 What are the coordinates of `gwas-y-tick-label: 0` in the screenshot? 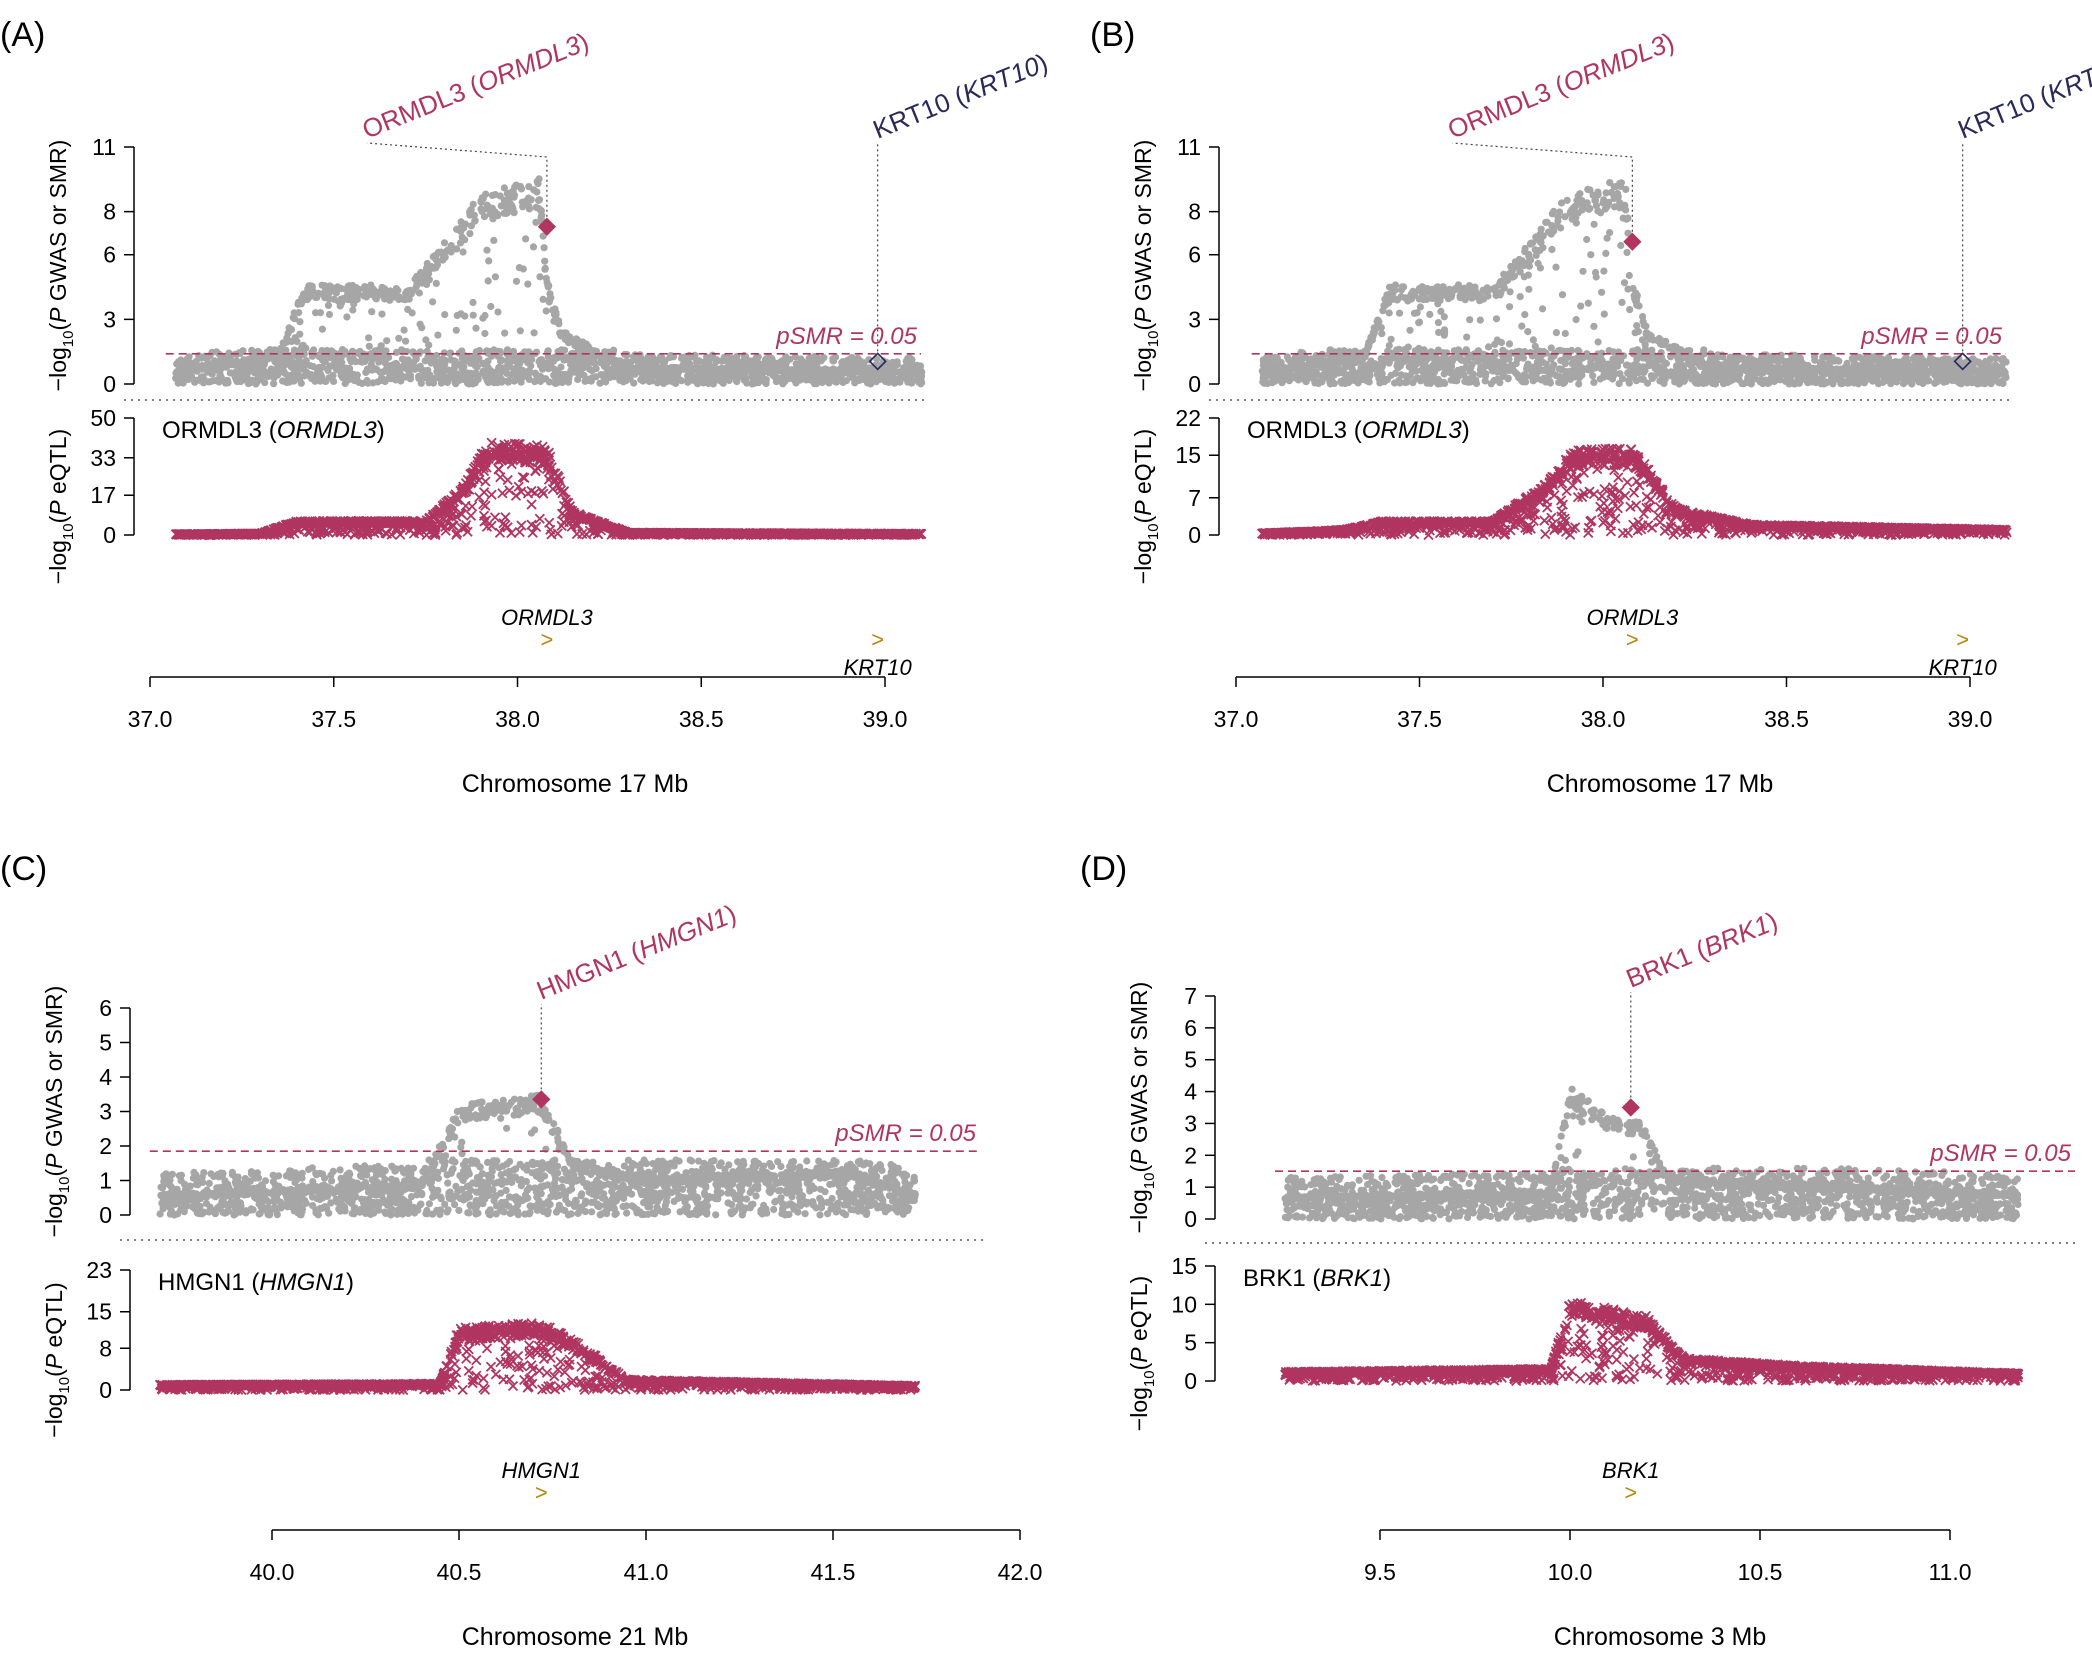 It's located at (109, 384).